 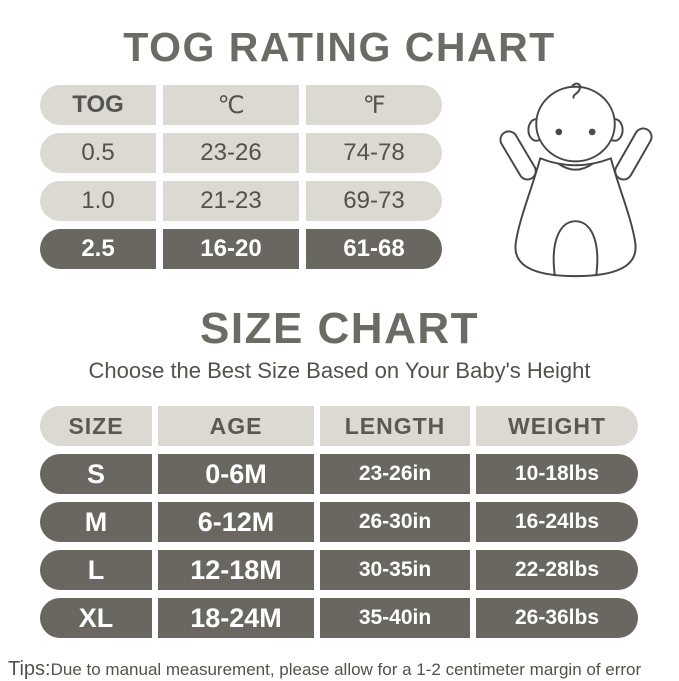 I want to click on size-table-row: XL 18-24M 35-40in 26-36lbs, so click(x=339, y=618).